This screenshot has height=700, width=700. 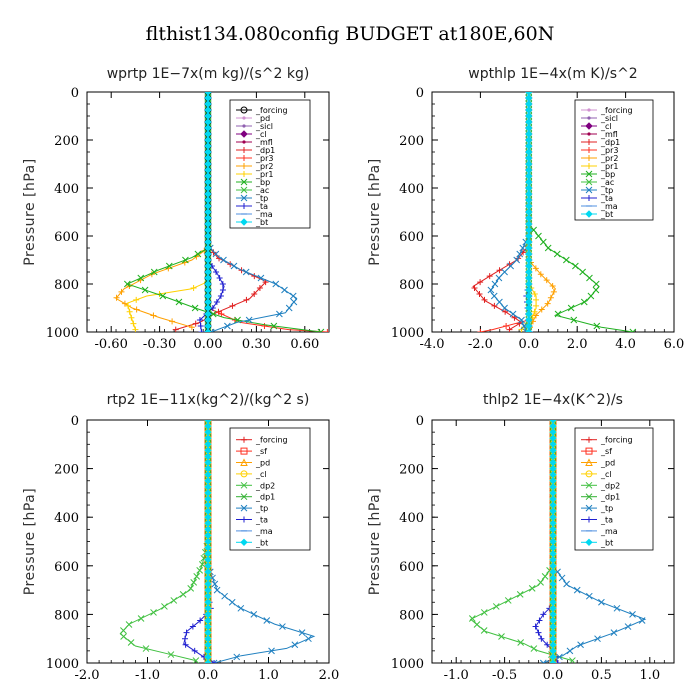 I want to click on figure-title: flthist134.080config BUDGET at180E,60N, so click(x=350, y=34).